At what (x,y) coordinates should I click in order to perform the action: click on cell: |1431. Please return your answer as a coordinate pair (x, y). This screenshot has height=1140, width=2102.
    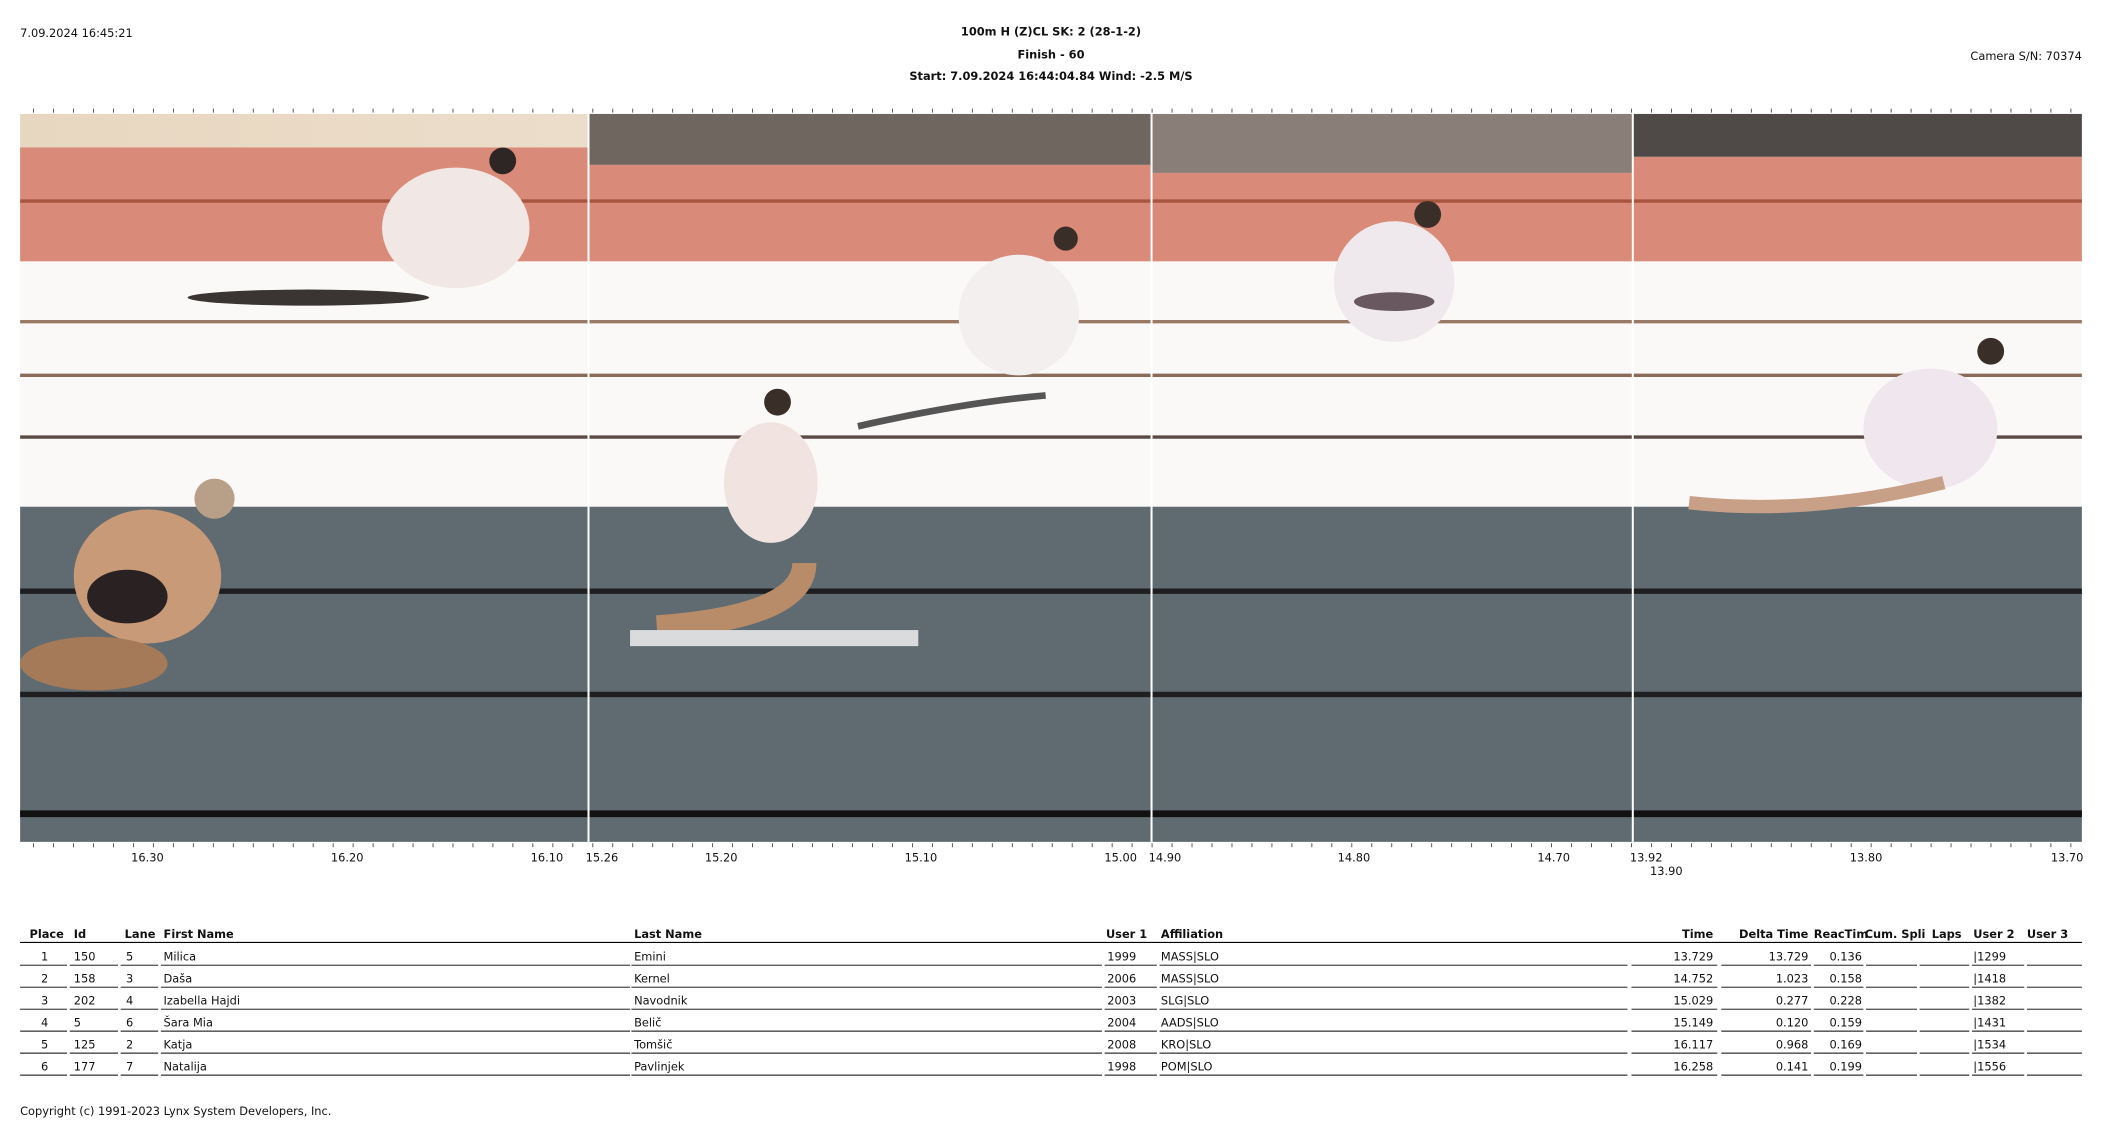
    Looking at the image, I should click on (1989, 1023).